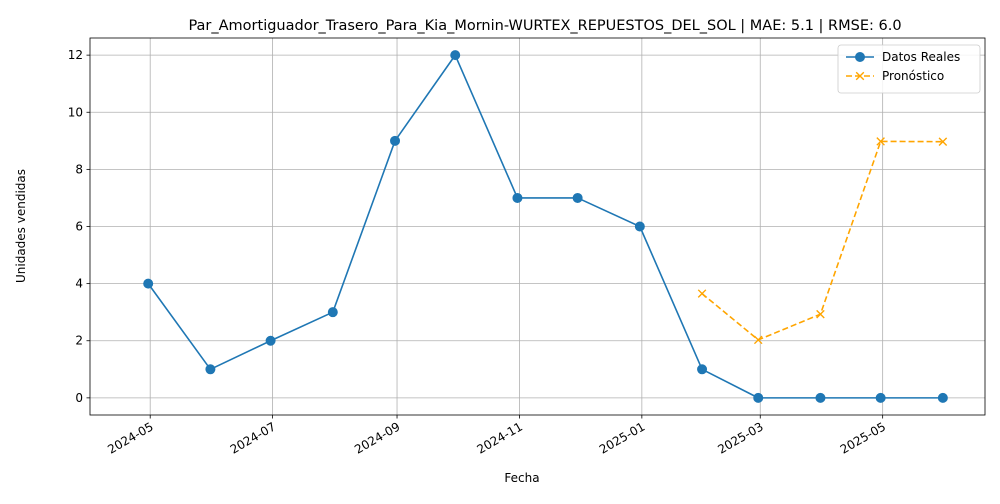 The image size is (1000, 504). I want to click on y-axis-title: Unidades vendidas, so click(21, 226).